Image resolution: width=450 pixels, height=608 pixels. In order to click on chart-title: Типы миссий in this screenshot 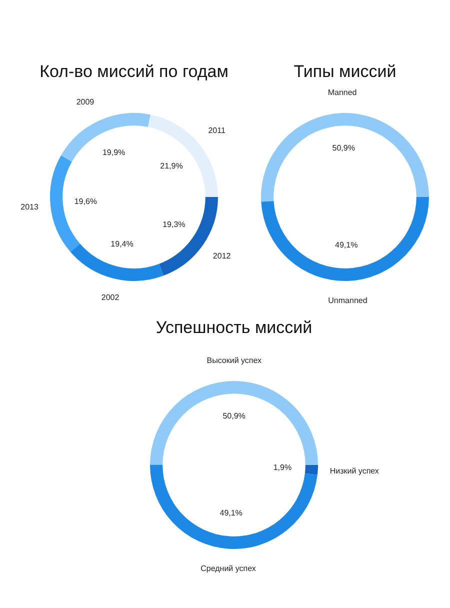, I will do `click(345, 71)`.